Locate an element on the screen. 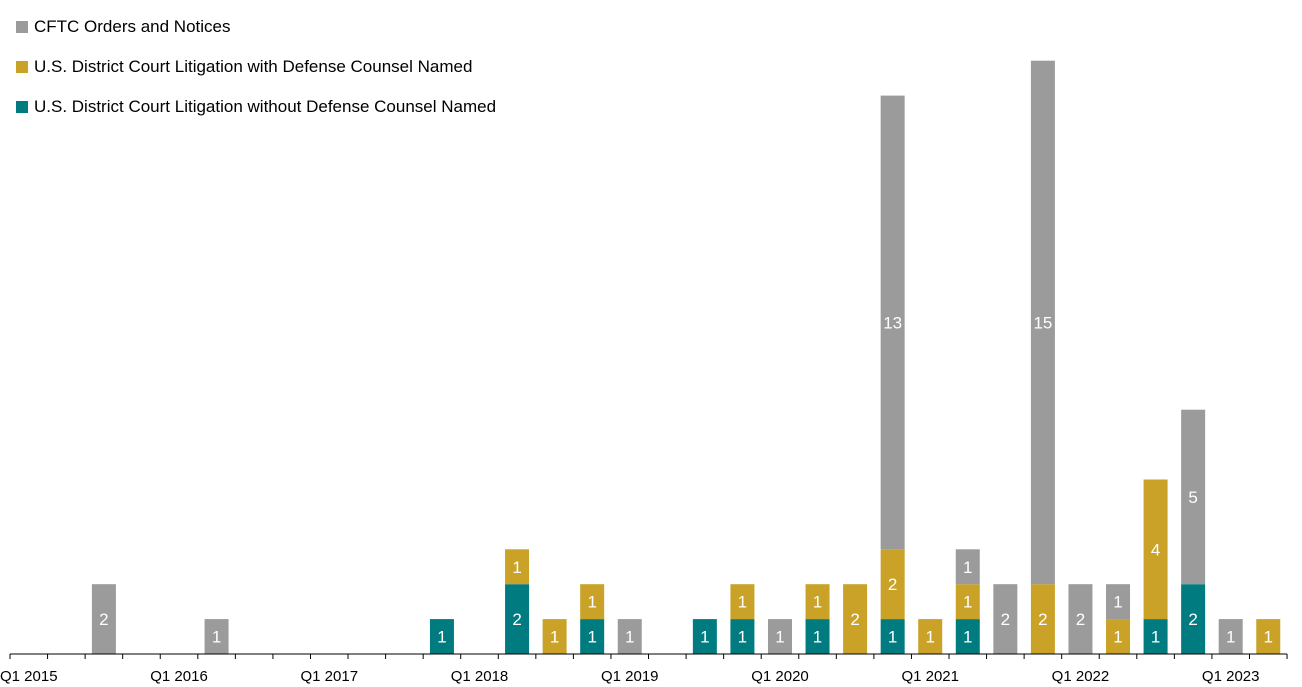 This screenshot has height=687, width=1302. data-label: 15 is located at coordinates (1042, 322).